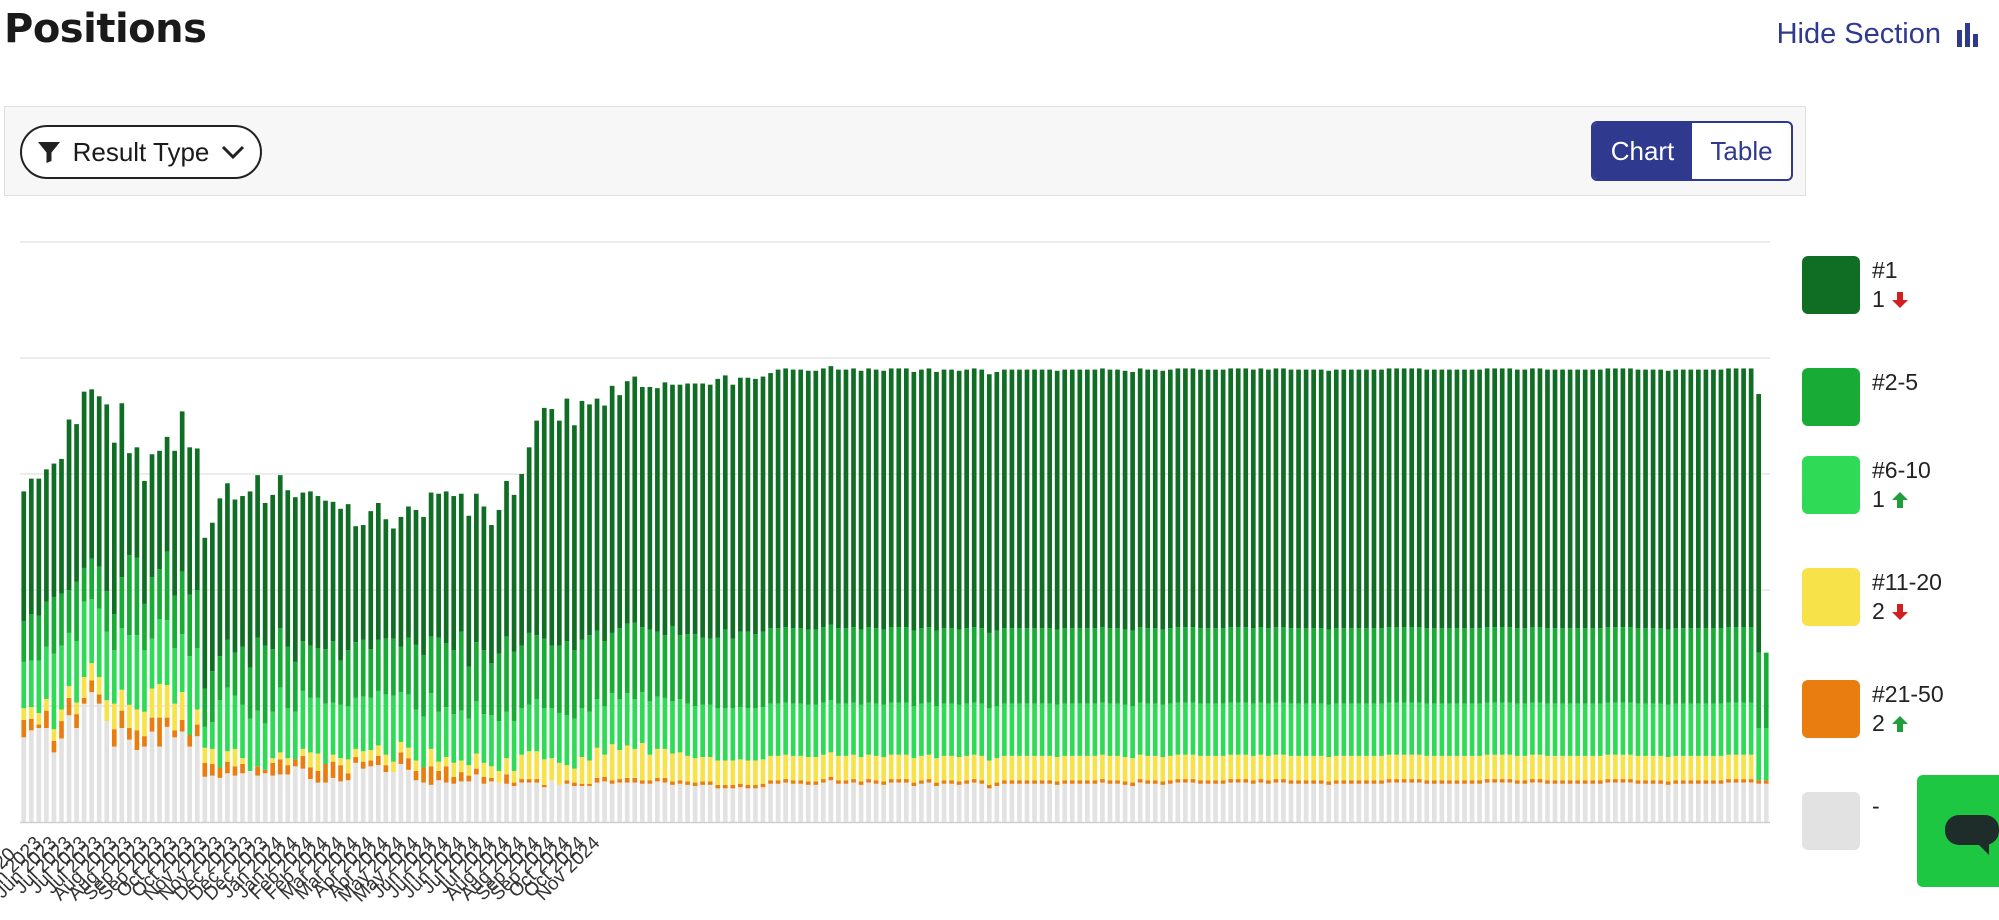  What do you see at coordinates (141, 152) in the screenshot?
I see `result-type-filter-button: Result Type` at bounding box center [141, 152].